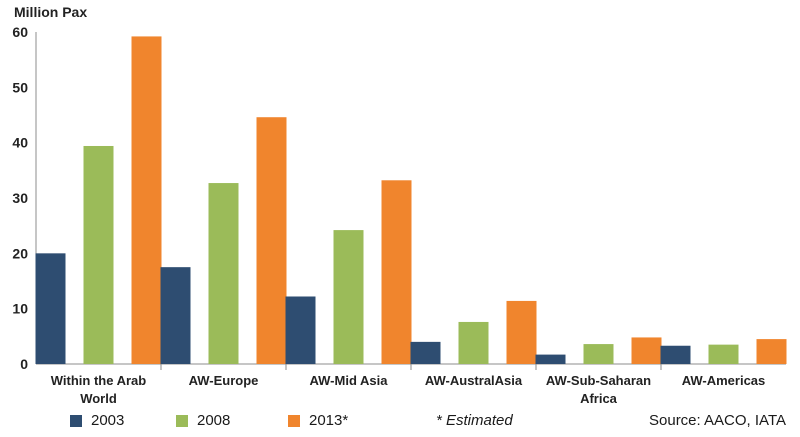 This screenshot has width=800, height=437. Describe the element at coordinates (51, 12) in the screenshot. I see `y-axis-label: Million Pax` at that location.